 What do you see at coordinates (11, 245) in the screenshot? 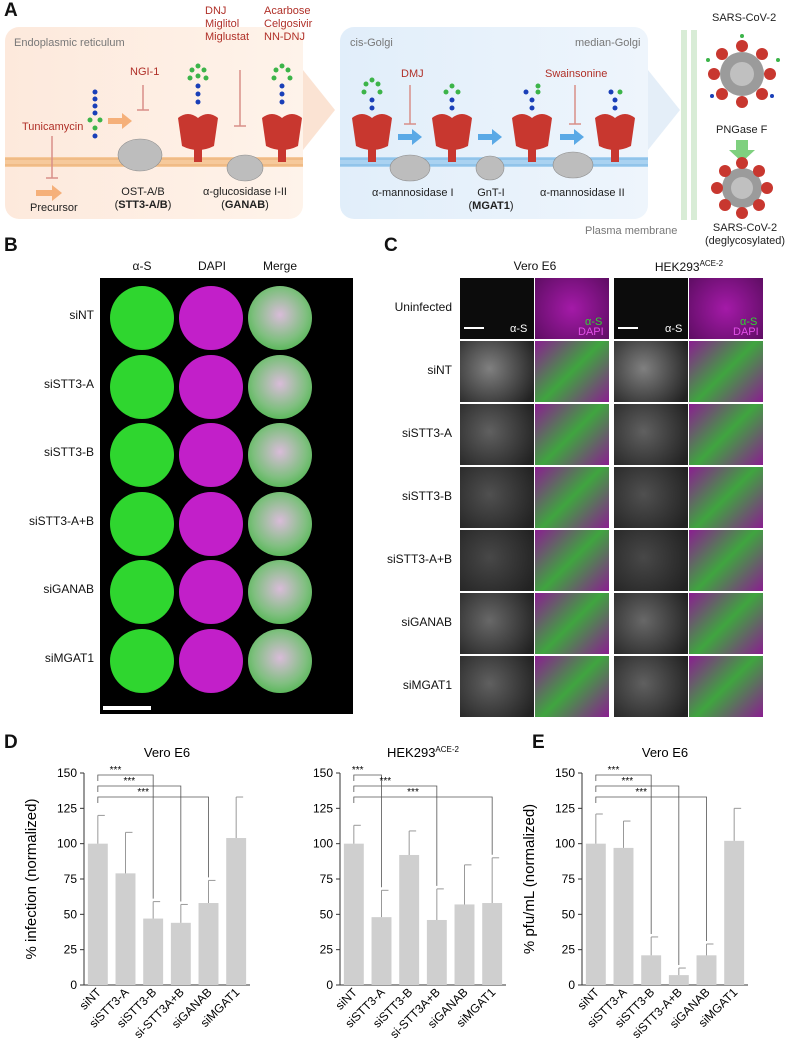
I see `panel-label-b: B` at bounding box center [11, 245].